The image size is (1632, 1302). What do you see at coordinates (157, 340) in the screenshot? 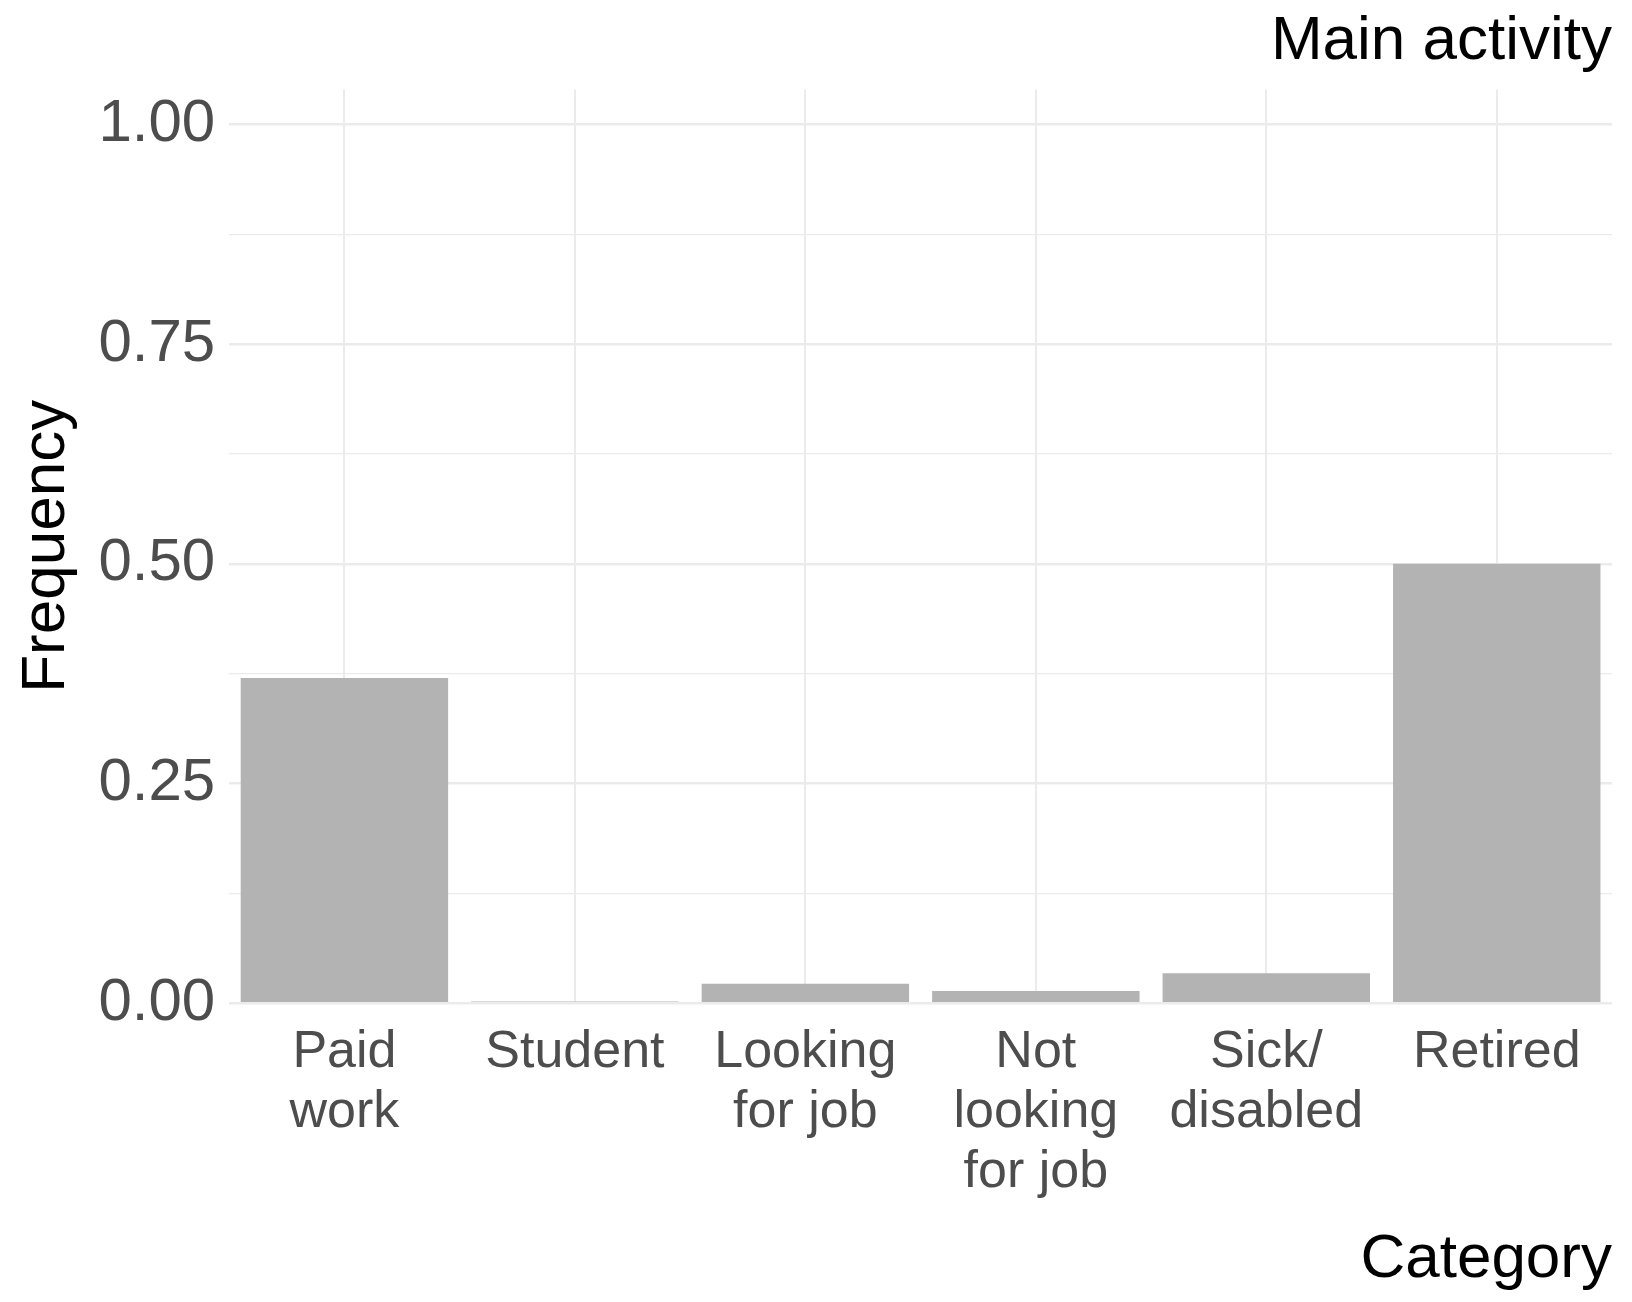
I see `y-tick-label: 0.75` at bounding box center [157, 340].